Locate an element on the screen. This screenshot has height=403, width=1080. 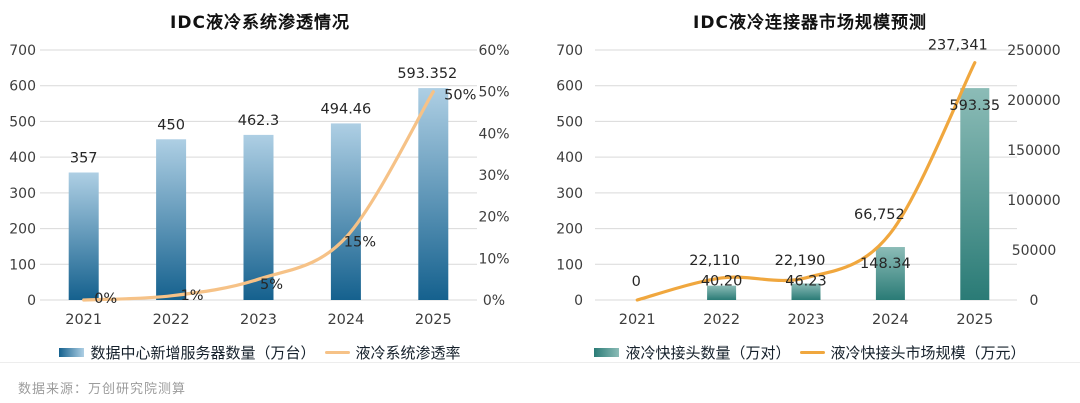
svg-text: 450 is located at coordinates (171, 125).